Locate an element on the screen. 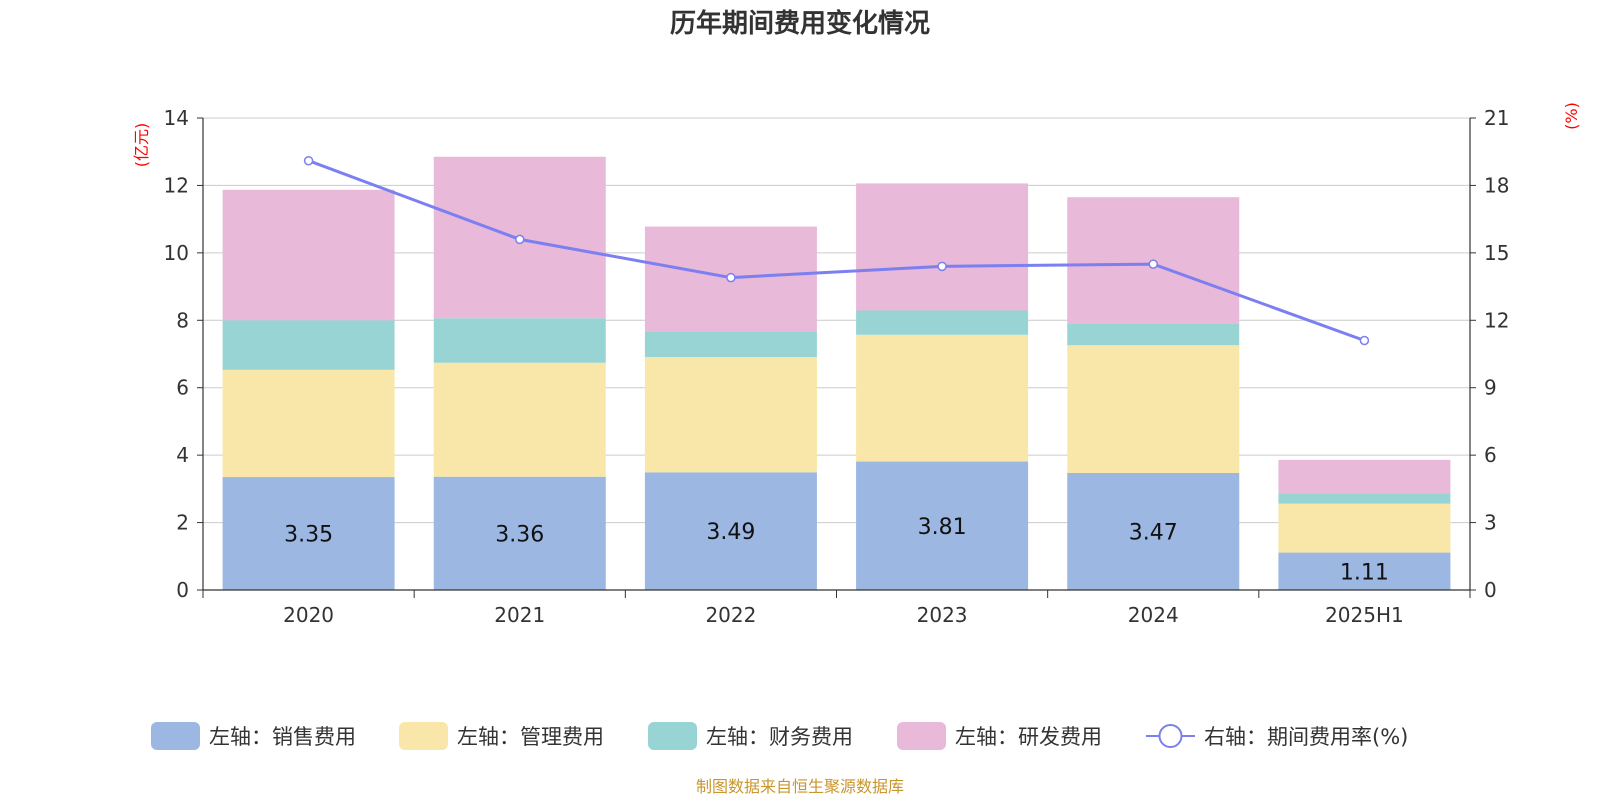  left-tick-label: 12 is located at coordinates (176, 185).